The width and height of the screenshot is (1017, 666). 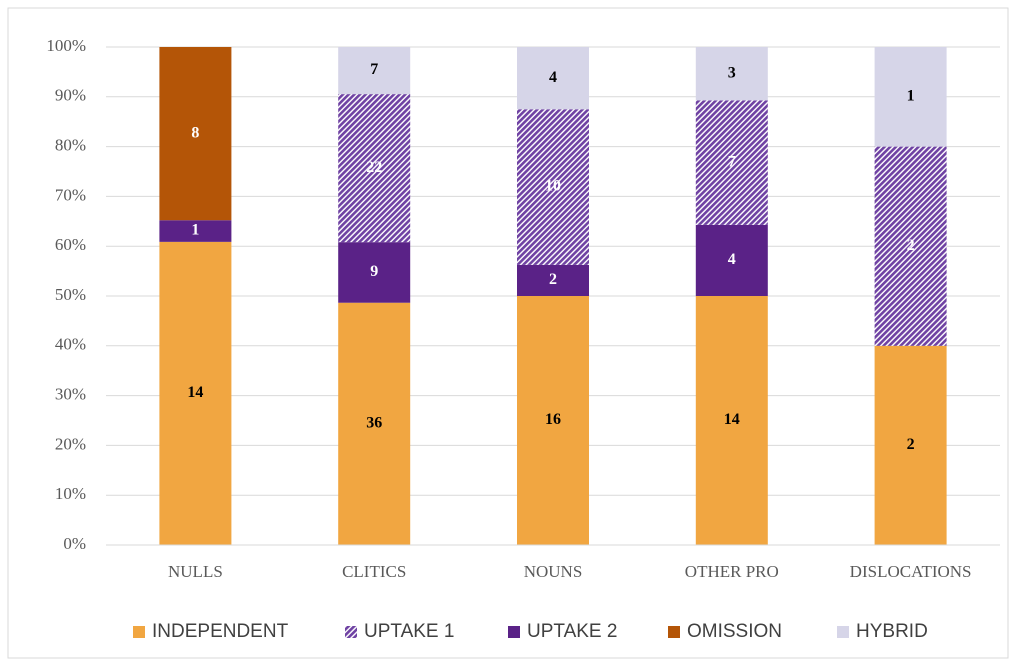 What do you see at coordinates (74, 543) in the screenshot?
I see `y-tick-label: 0%` at bounding box center [74, 543].